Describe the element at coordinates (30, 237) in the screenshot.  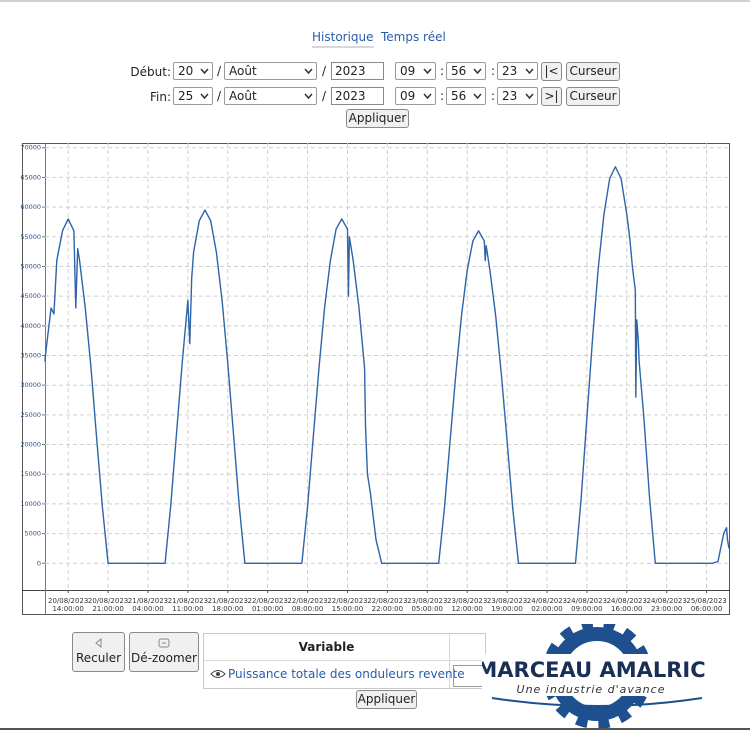
I see `y-tick-label: 55000` at that location.